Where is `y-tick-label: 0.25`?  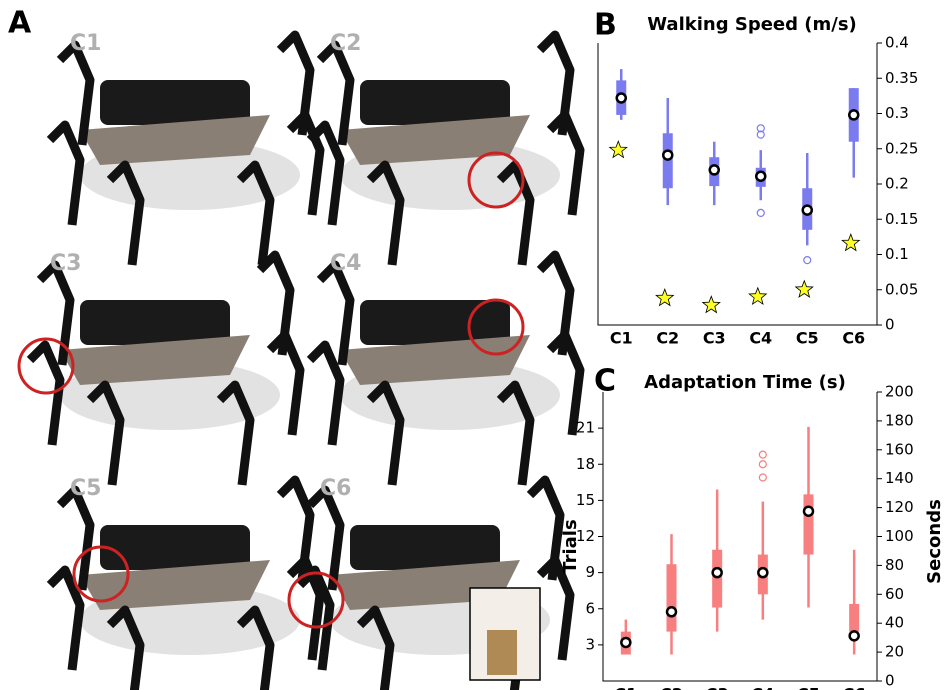
y-tick-label: 0.25 is located at coordinates (901, 148).